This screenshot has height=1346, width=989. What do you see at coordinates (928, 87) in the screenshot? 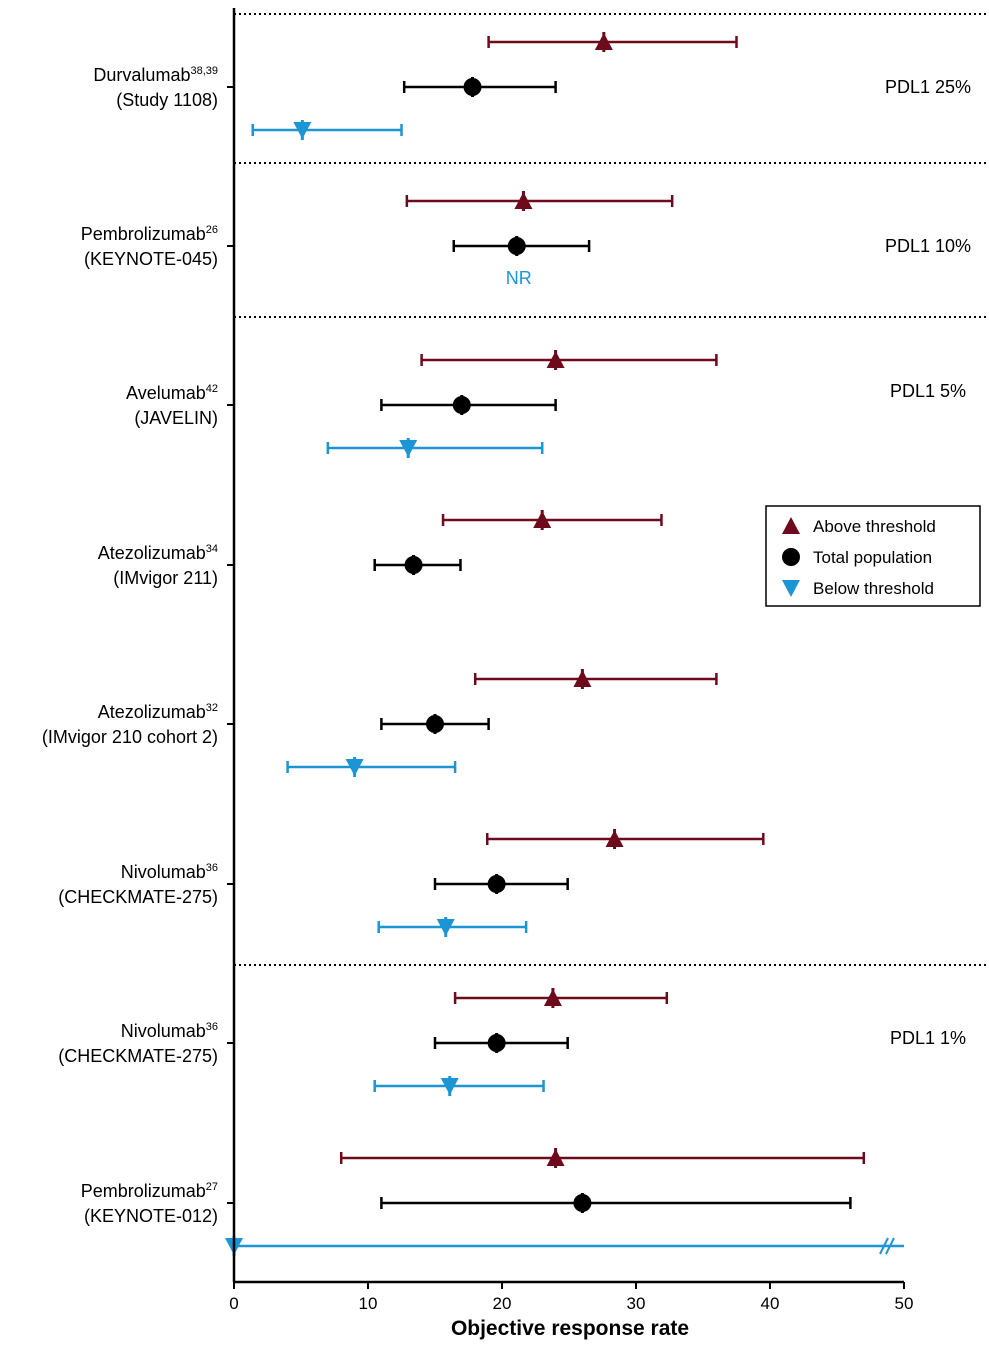
I see `group-label-0: PDL1 25%` at bounding box center [928, 87].